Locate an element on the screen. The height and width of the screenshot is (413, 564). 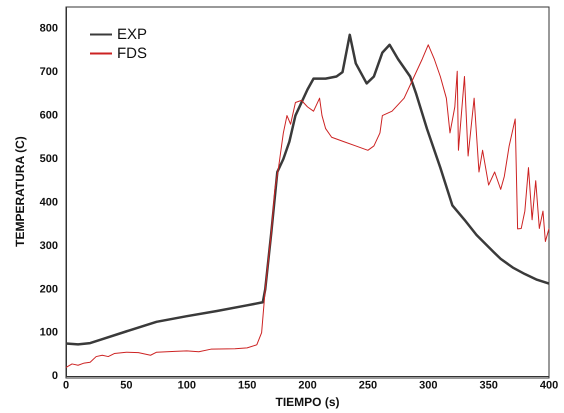
y-tick-label: 0 is located at coordinates (55, 376).